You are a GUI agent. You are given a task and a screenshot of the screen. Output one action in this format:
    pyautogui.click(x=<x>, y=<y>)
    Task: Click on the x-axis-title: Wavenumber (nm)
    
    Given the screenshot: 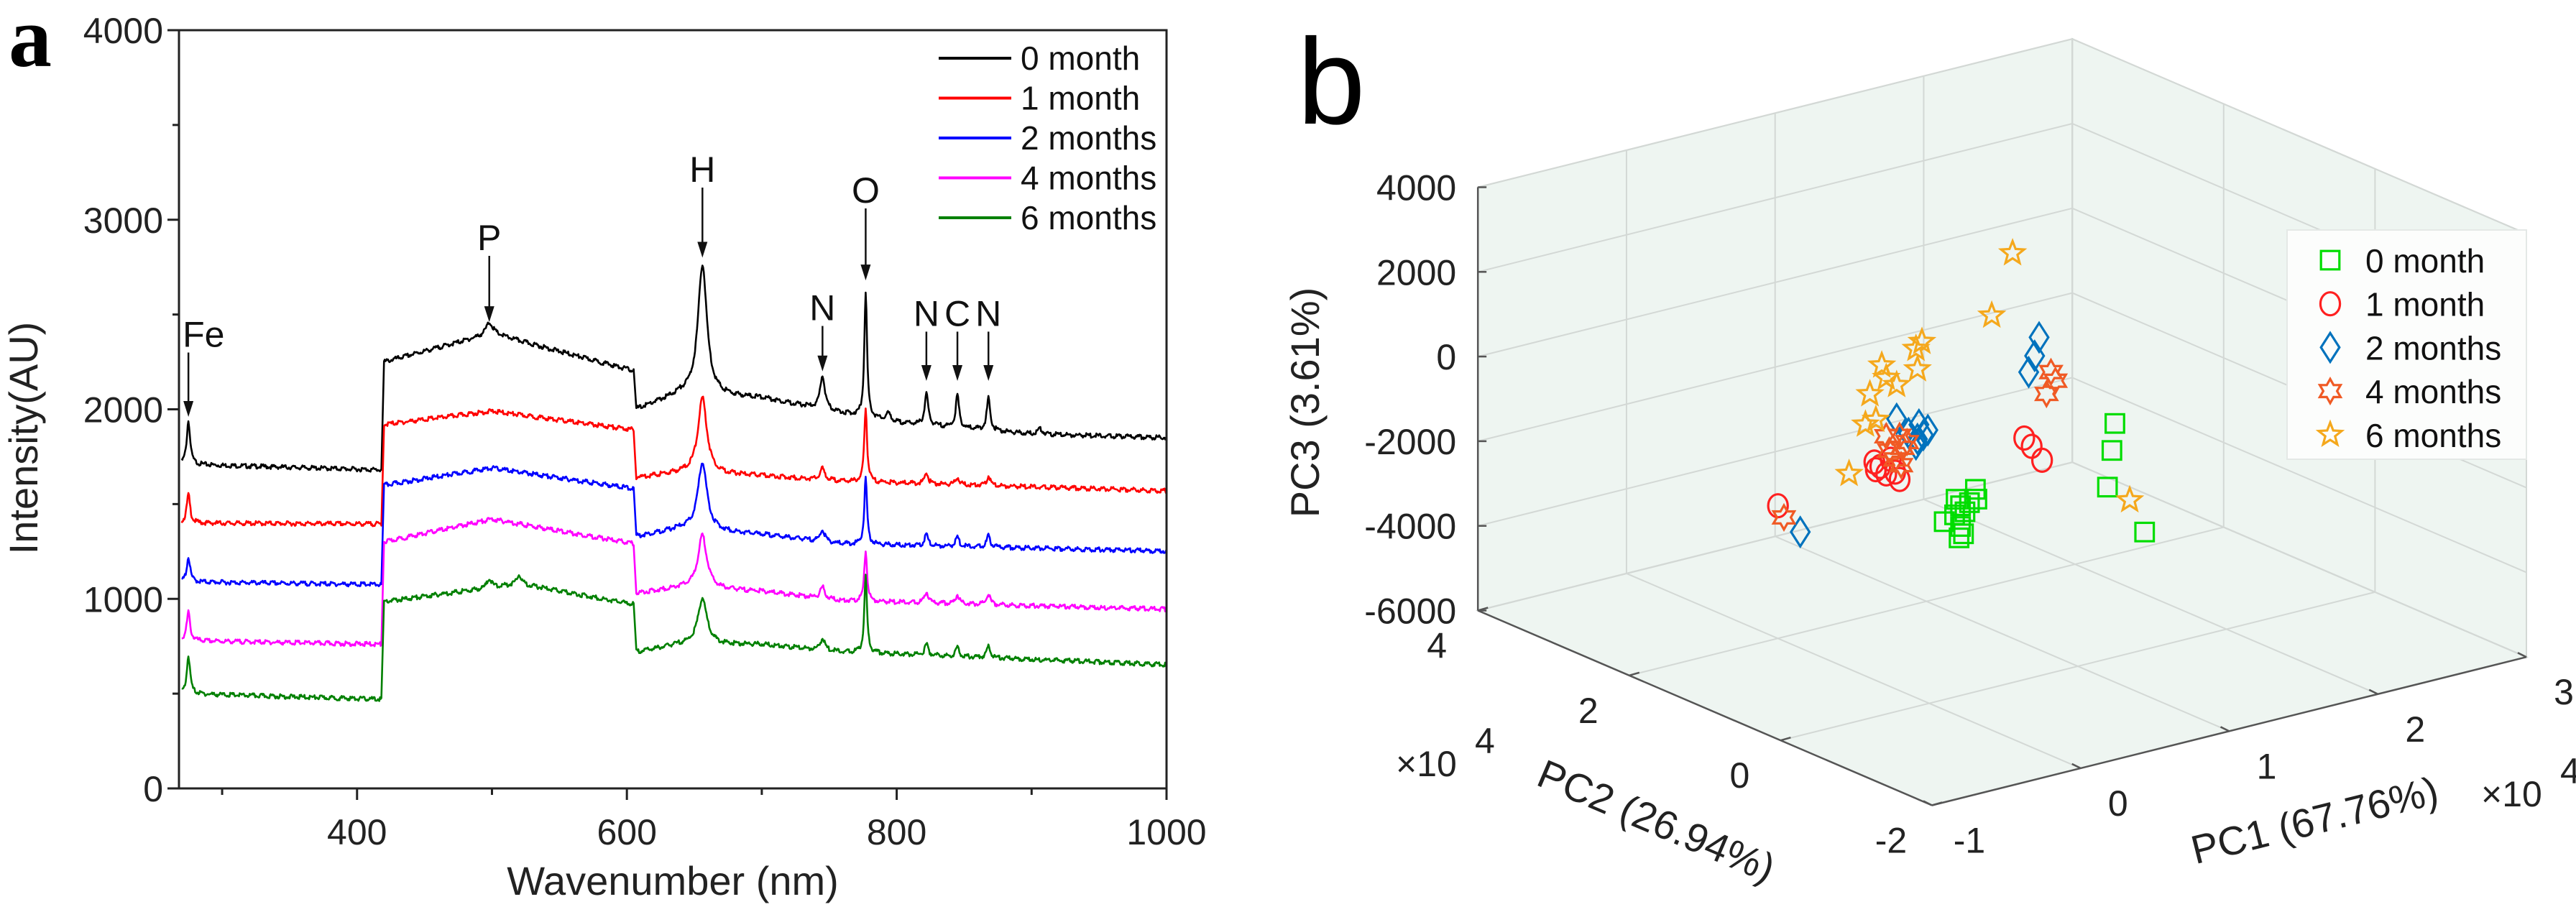 What is the action you would take?
    pyautogui.click(x=673, y=880)
    